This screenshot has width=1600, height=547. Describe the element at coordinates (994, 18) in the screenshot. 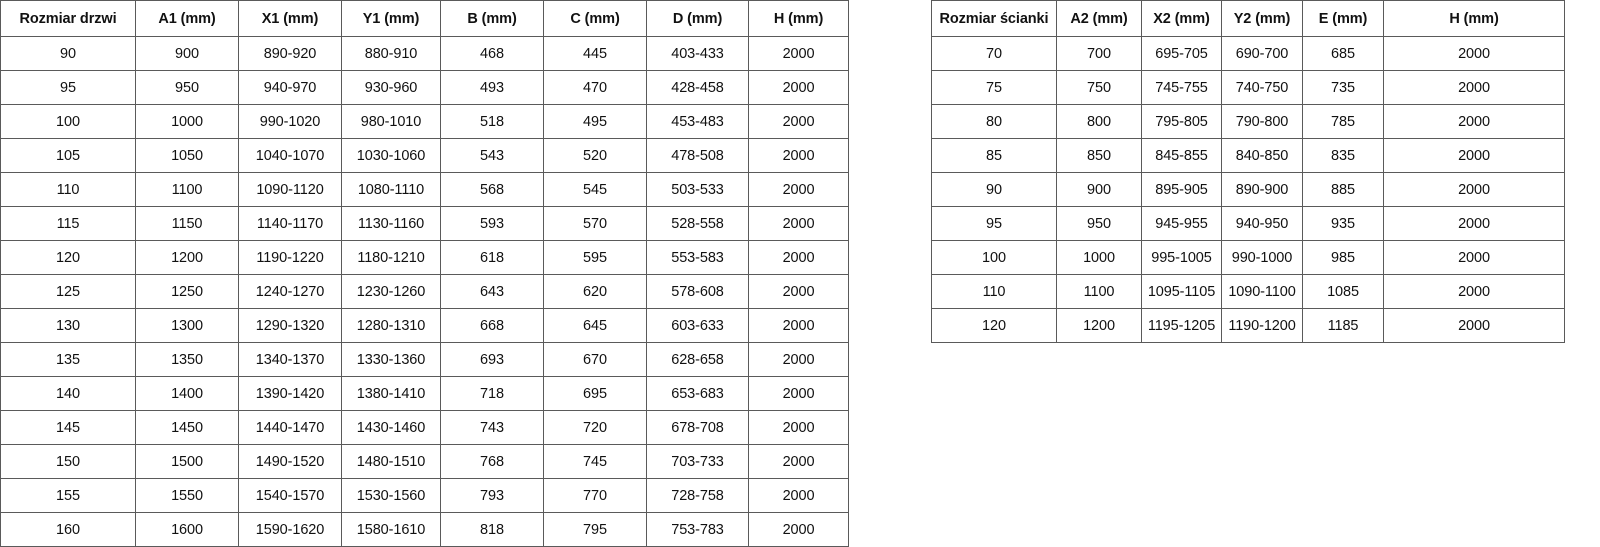

I see `column-header-rozmiar-scianki: Rozmiar ścianki` at that location.